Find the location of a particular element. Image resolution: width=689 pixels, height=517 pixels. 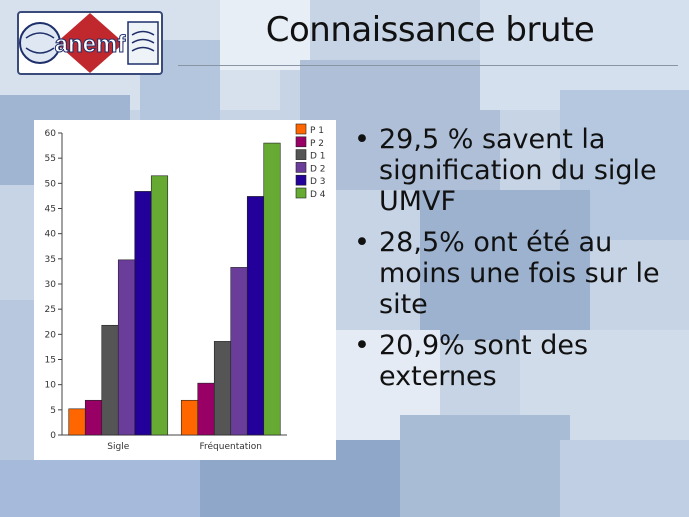

y-tick-label: 10 is located at coordinates (51, 386).